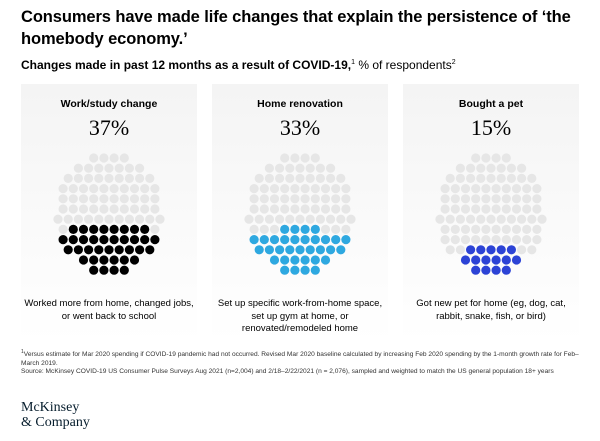 This screenshot has width=600, height=441. Describe the element at coordinates (109, 104) in the screenshot. I see `panel-label: Work/study change` at that location.